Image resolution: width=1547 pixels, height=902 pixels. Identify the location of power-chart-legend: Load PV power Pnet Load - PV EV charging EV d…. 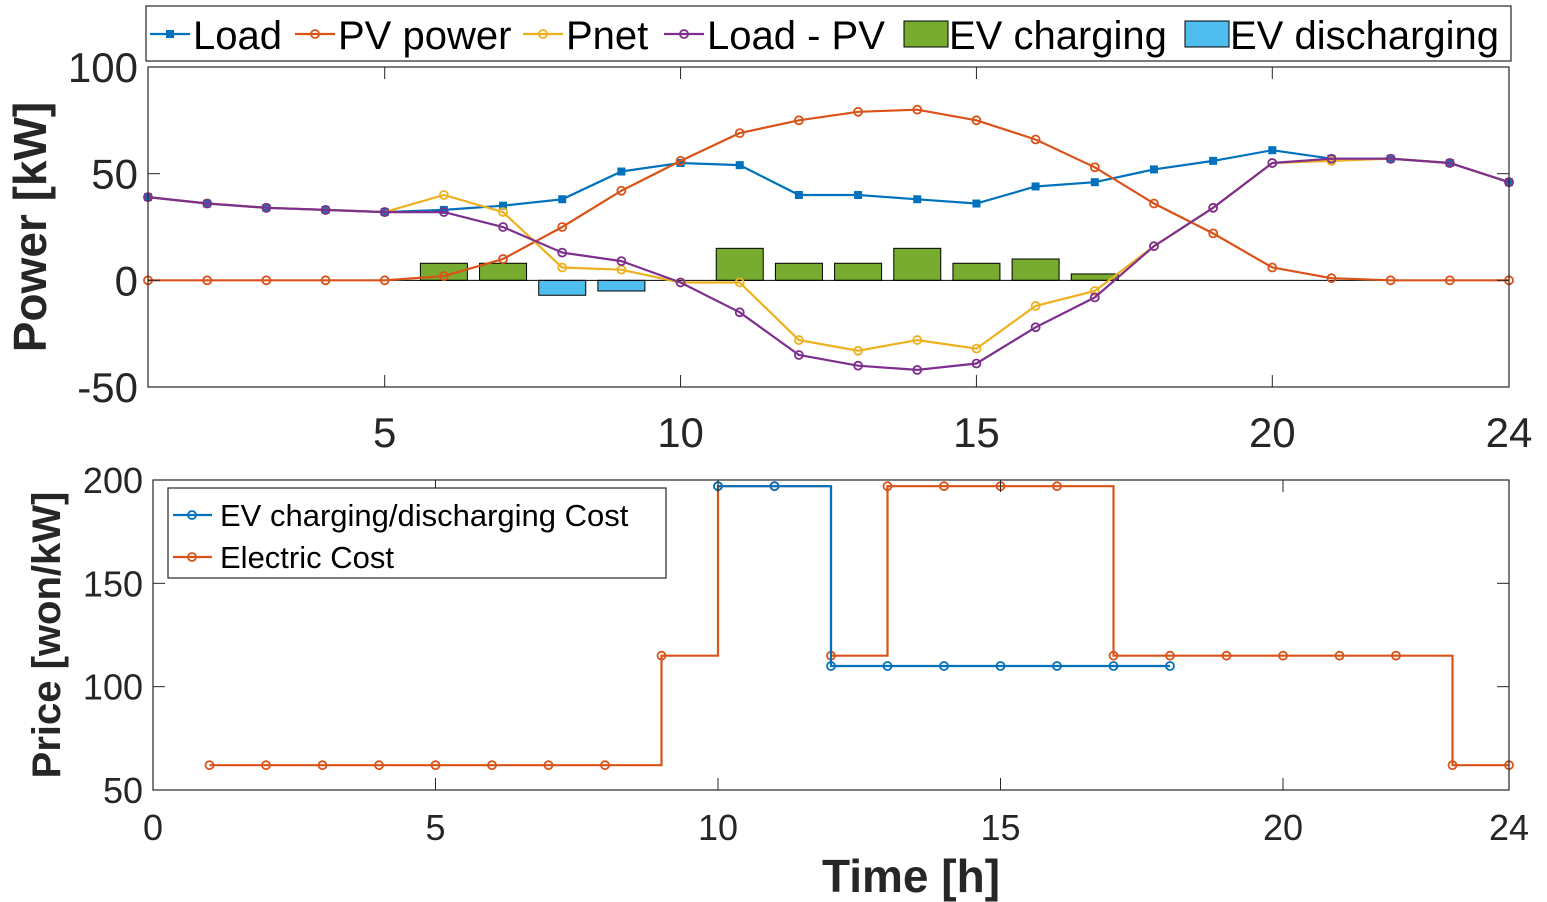
(828, 33).